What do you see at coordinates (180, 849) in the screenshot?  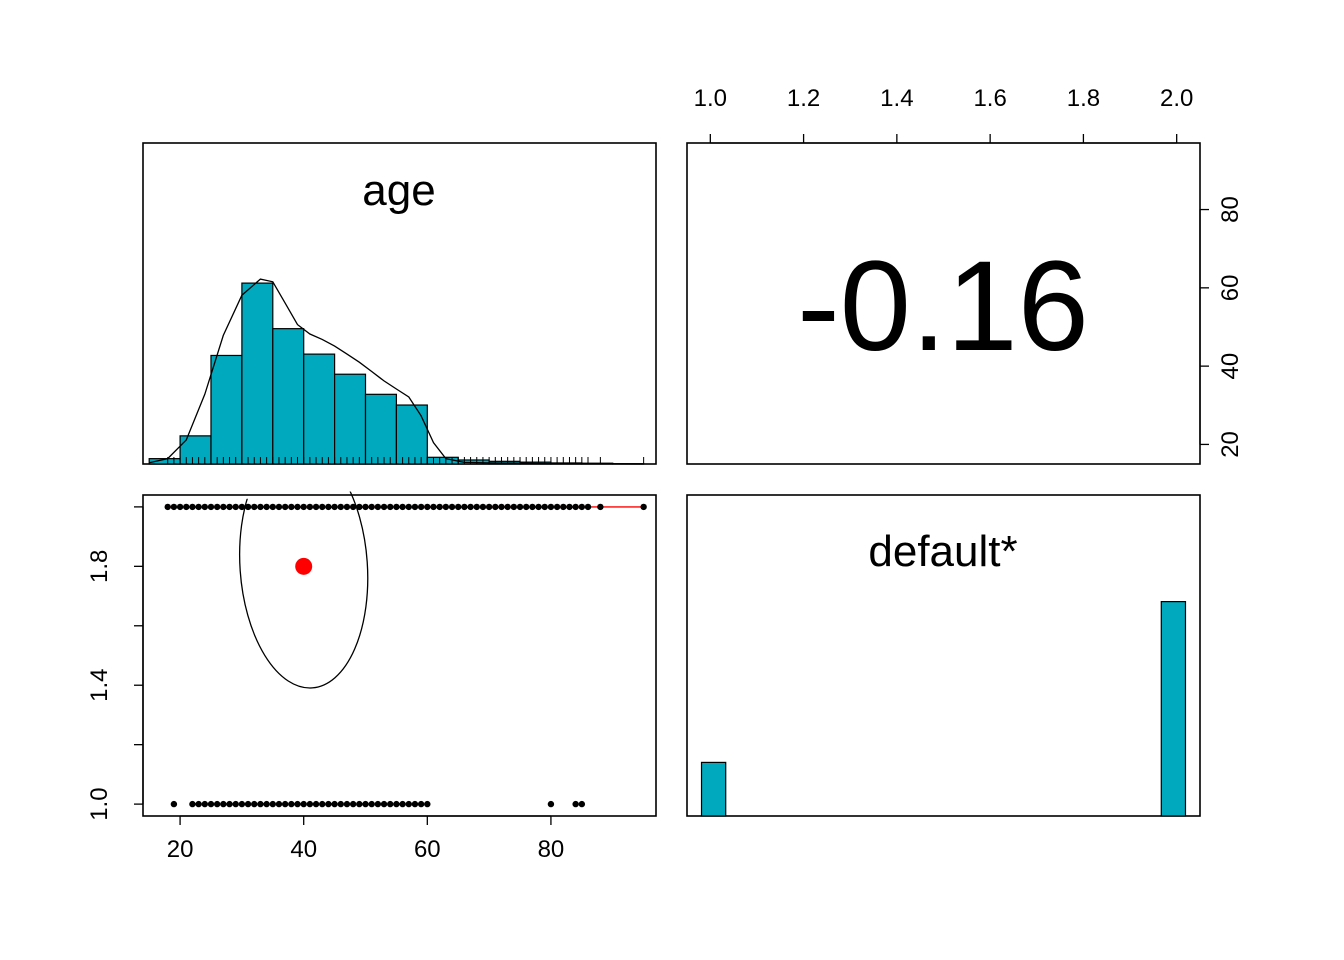 I see `bottom-axis-label-0: 20` at bounding box center [180, 849].